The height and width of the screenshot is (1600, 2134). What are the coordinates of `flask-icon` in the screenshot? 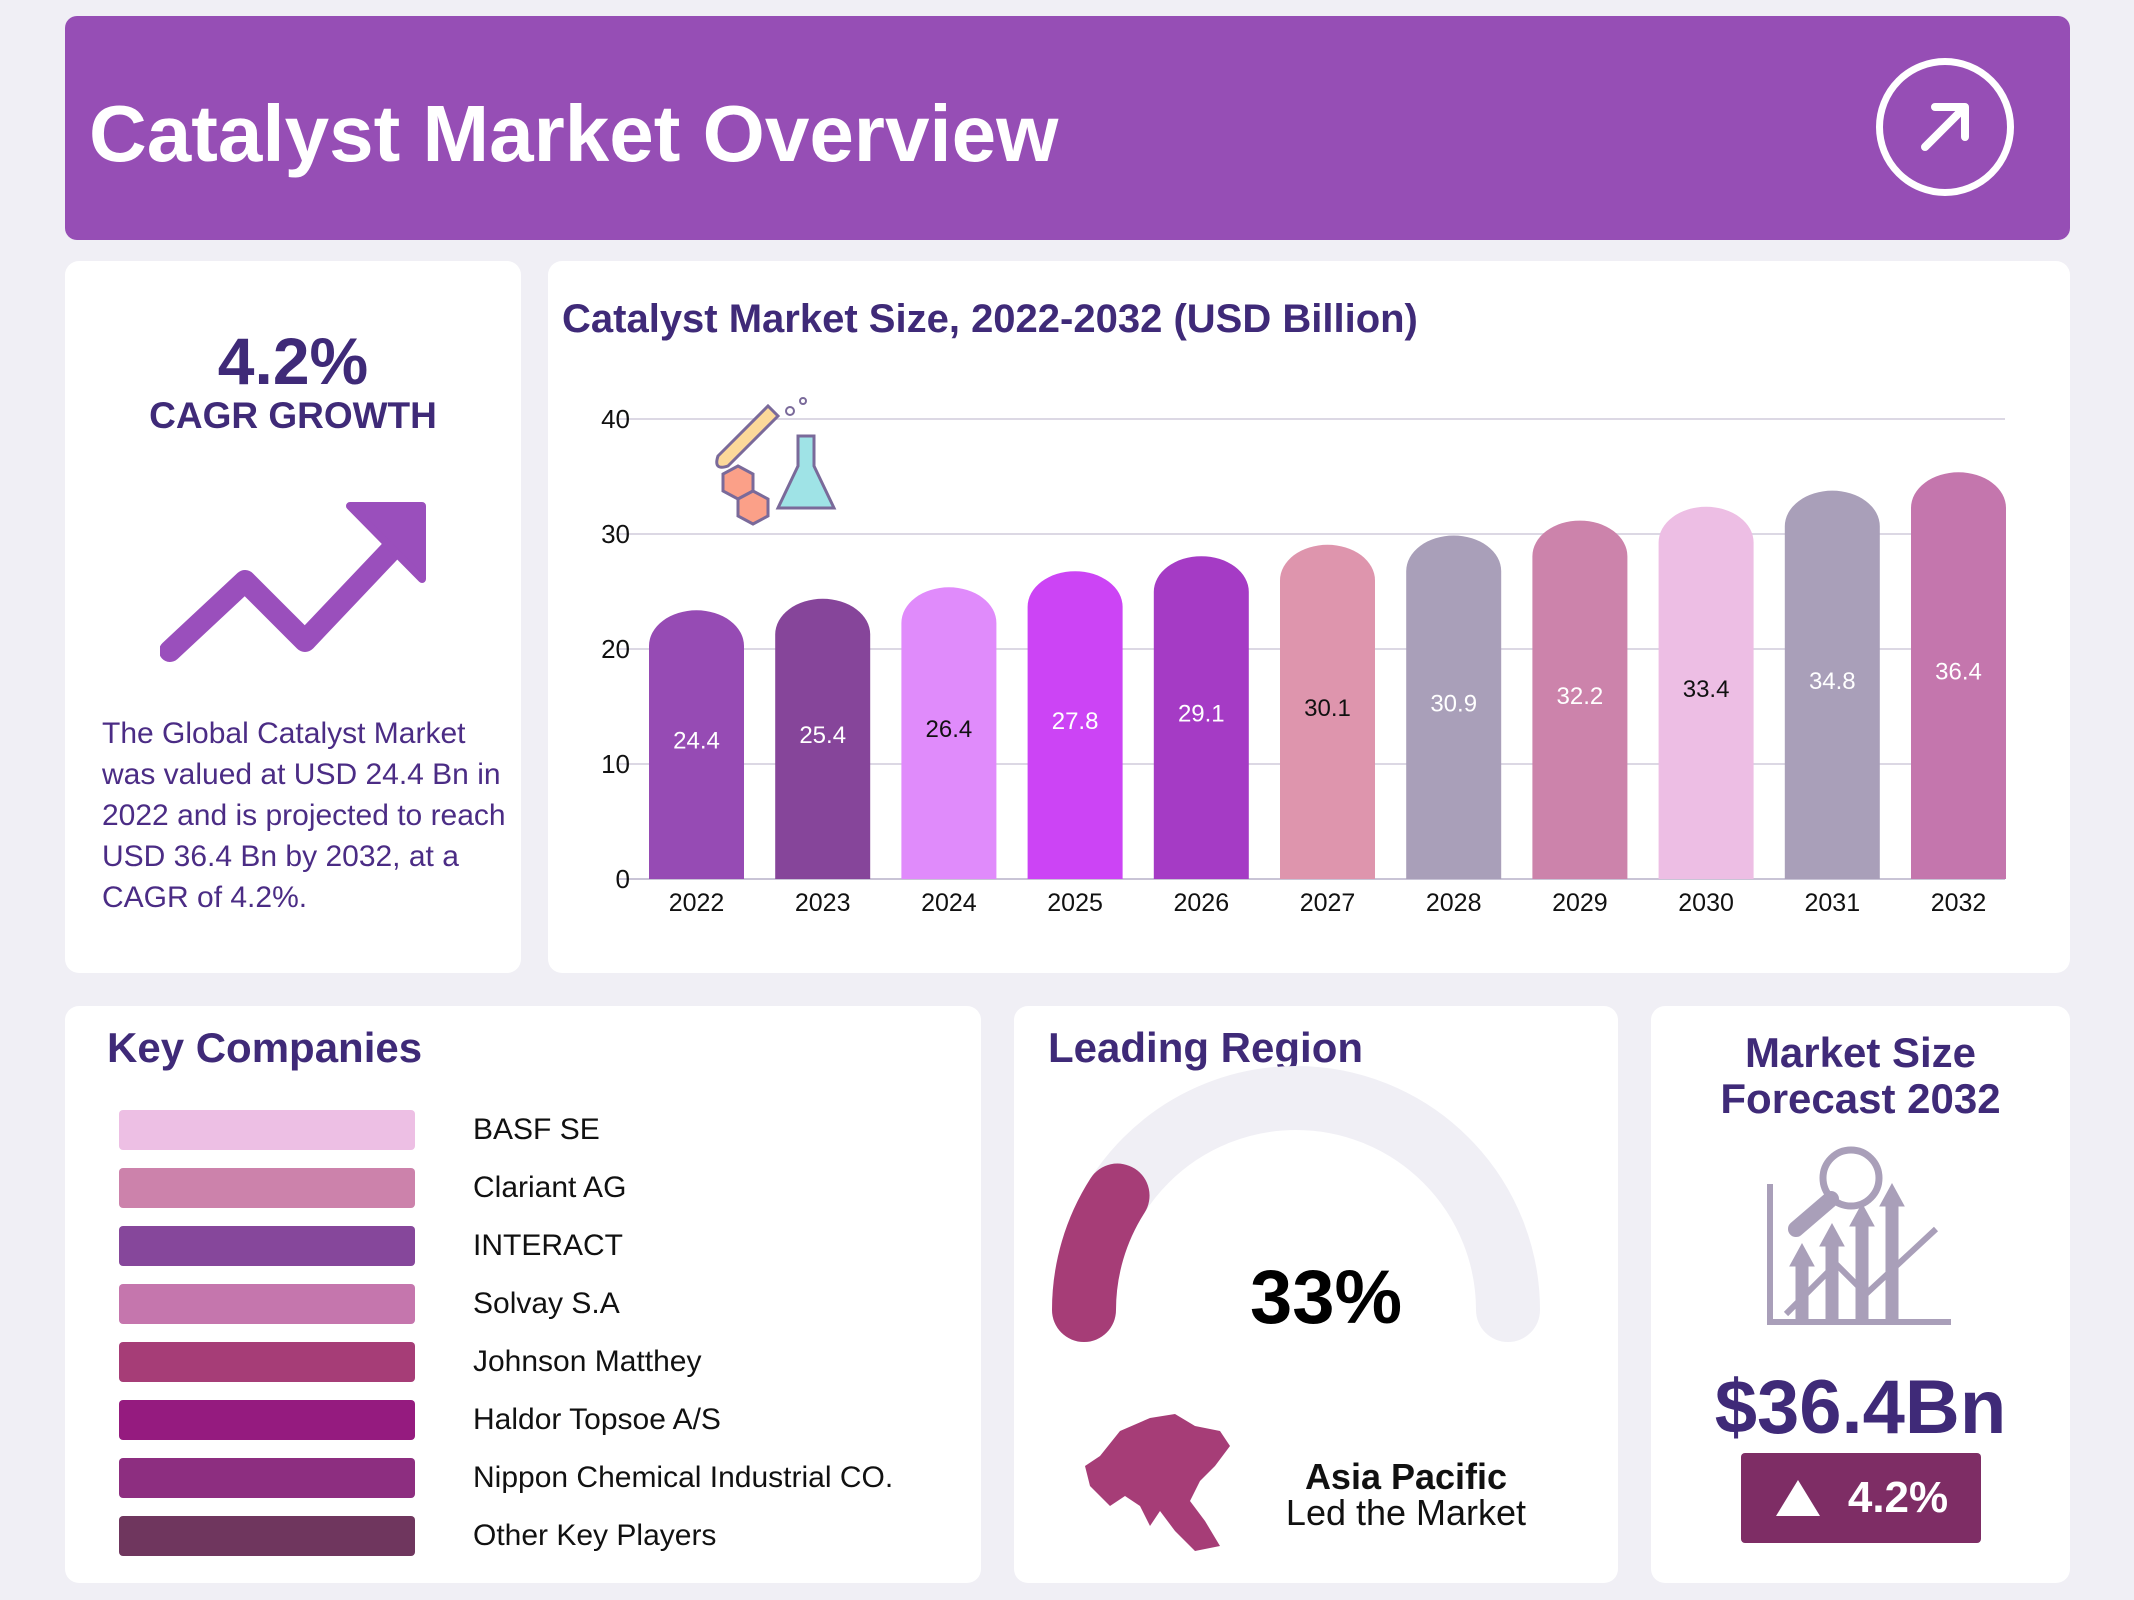 It's located at (776, 461).